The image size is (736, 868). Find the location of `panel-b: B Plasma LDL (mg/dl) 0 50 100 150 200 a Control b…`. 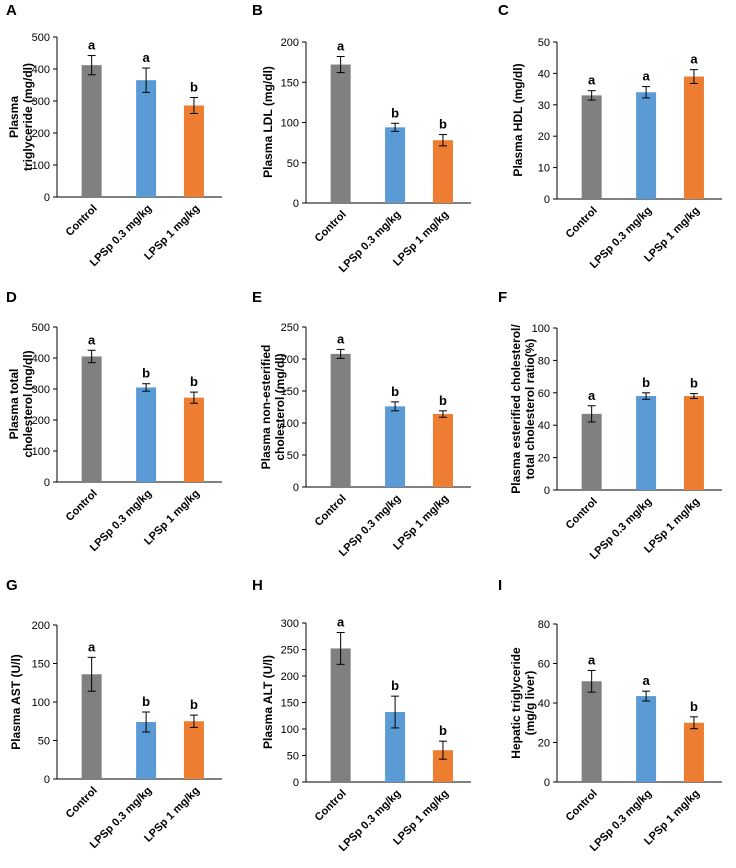

panel-b: B Plasma LDL (mg/dl) 0 50 100 150 200 a Control b… is located at coordinates (361, 138).